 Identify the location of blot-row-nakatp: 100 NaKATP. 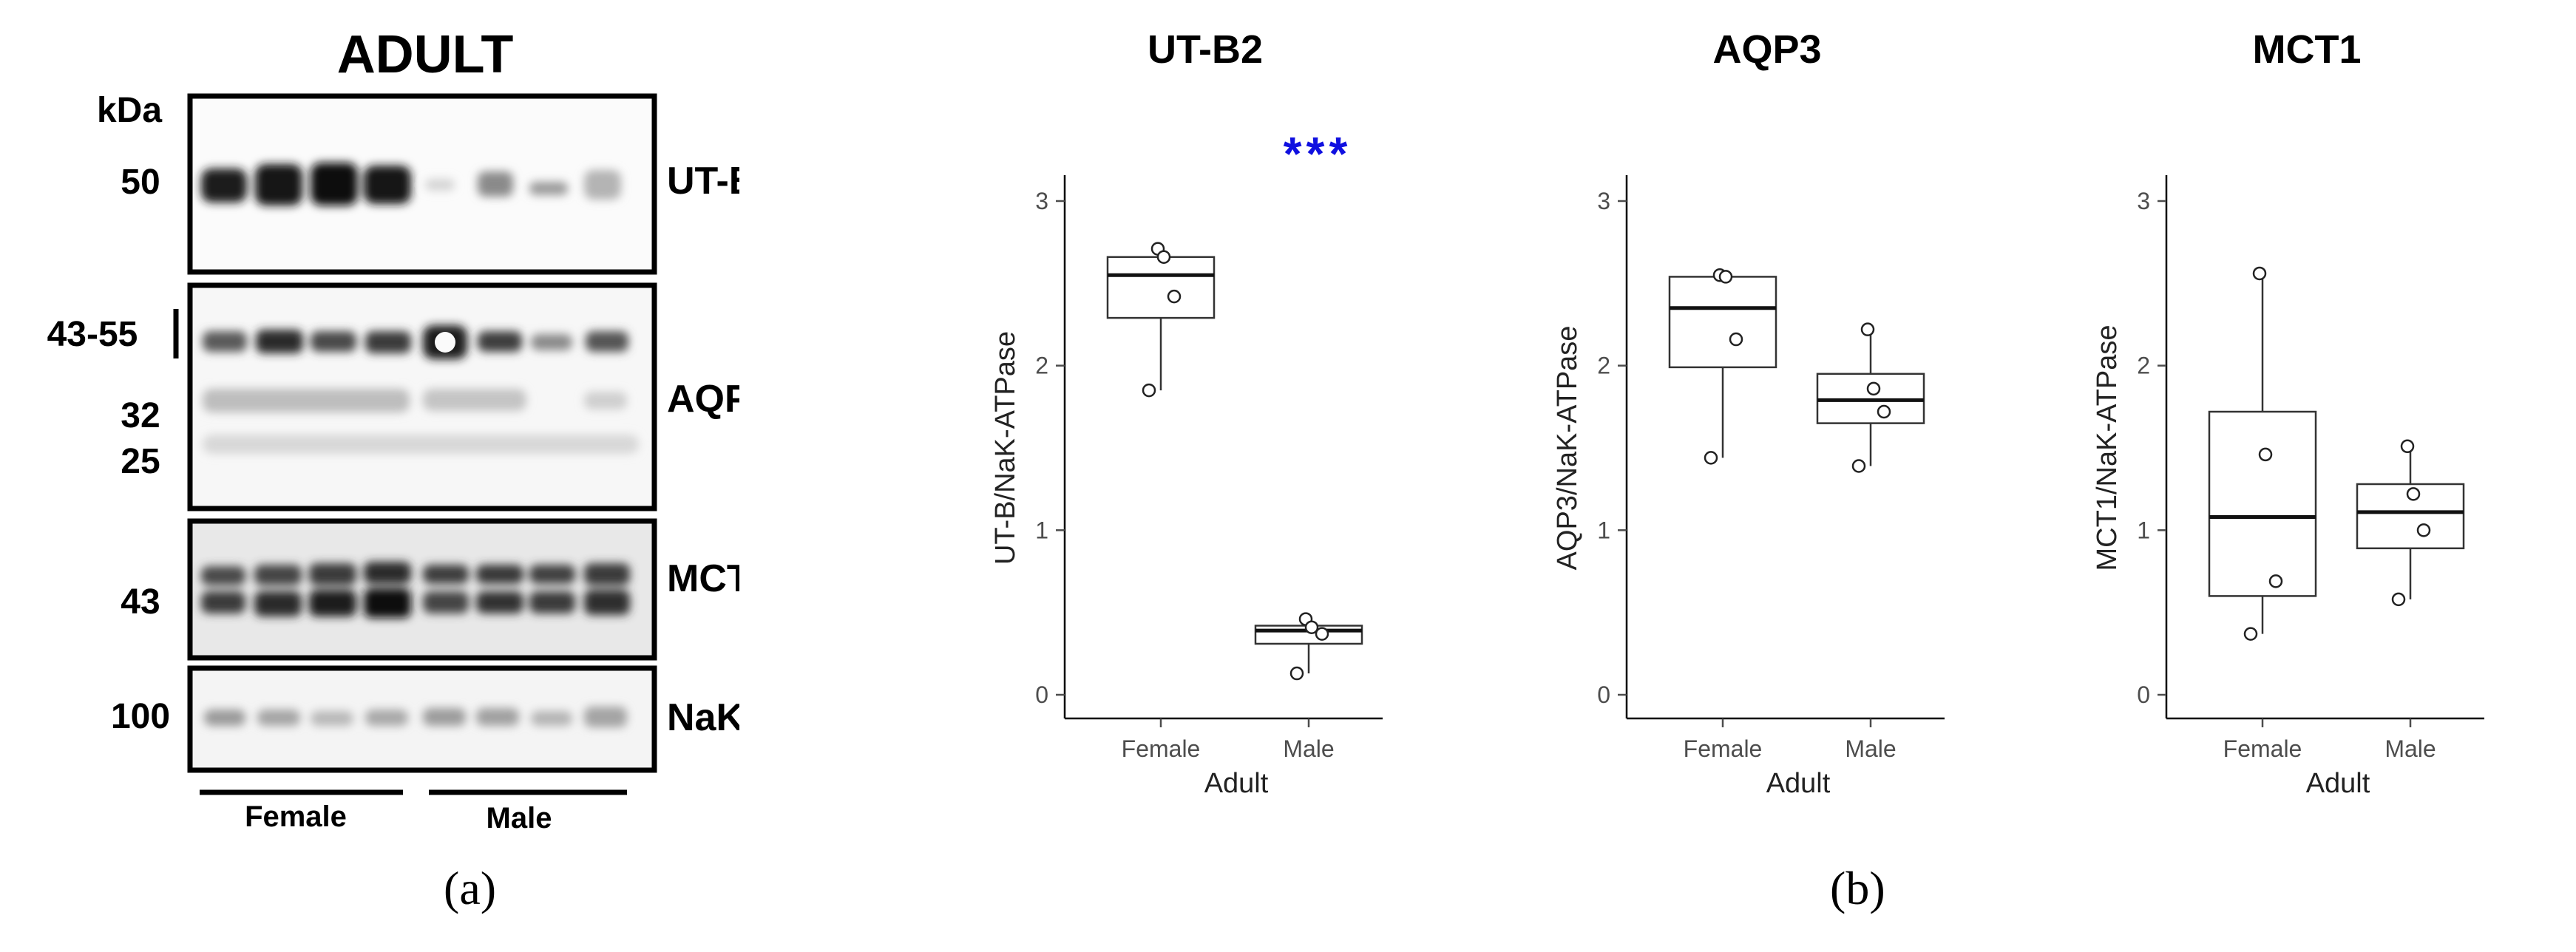
(425, 719).